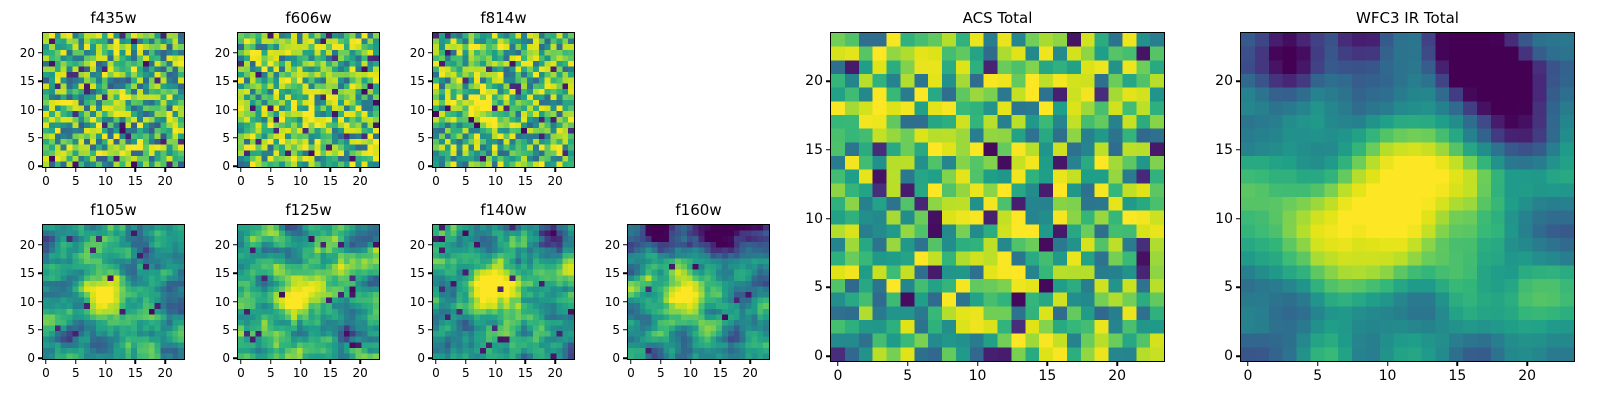 The width and height of the screenshot is (1600, 400). What do you see at coordinates (503, 210) in the screenshot?
I see `panel-title: f140w` at bounding box center [503, 210].